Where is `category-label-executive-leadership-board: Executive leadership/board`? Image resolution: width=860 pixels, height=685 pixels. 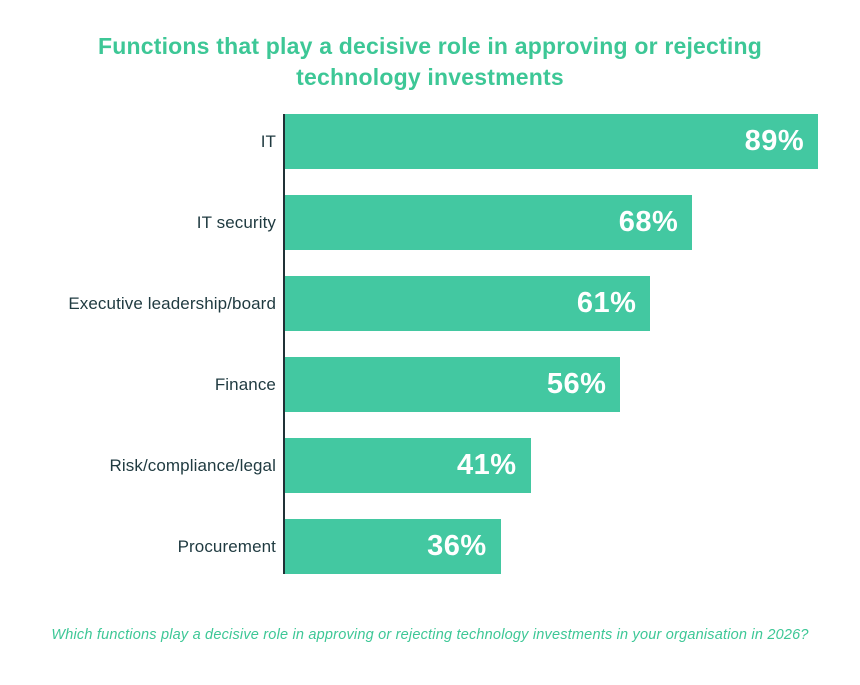
category-label-executive-leadership-board: Executive leadership/board is located at coordinates (172, 303).